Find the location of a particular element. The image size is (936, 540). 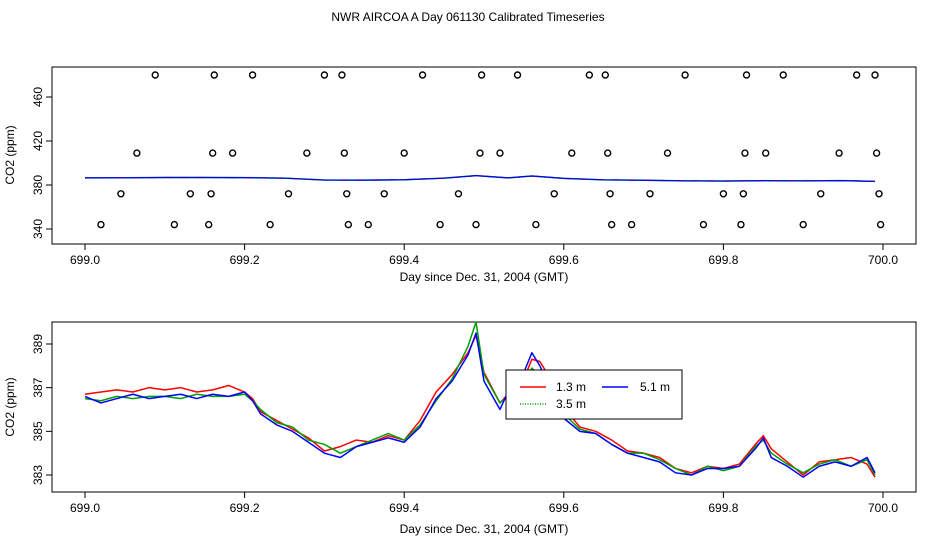

y-tick-label: 383 is located at coordinates (38, 475).